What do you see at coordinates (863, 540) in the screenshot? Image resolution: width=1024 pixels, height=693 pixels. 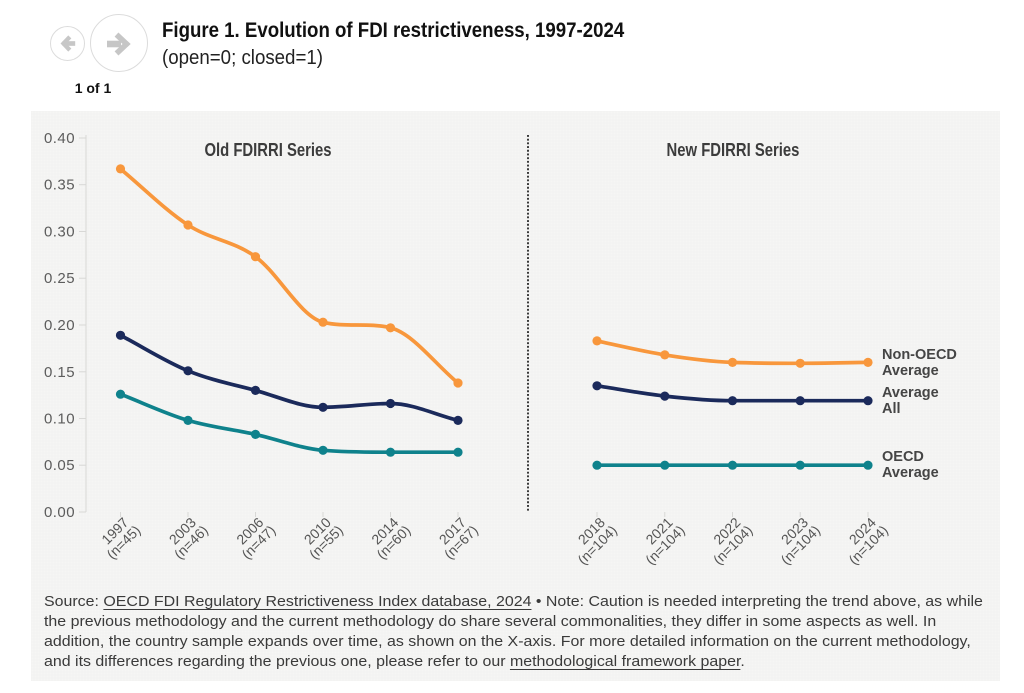 I see `svg-text: 2024(n=104)` at bounding box center [863, 540].